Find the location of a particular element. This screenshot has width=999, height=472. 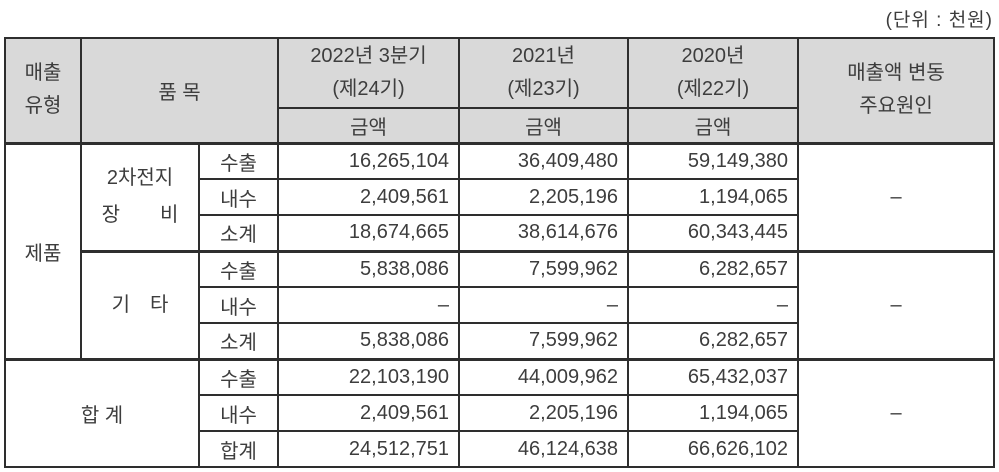

unit-label: (단위 : 천원) is located at coordinates (939, 20).